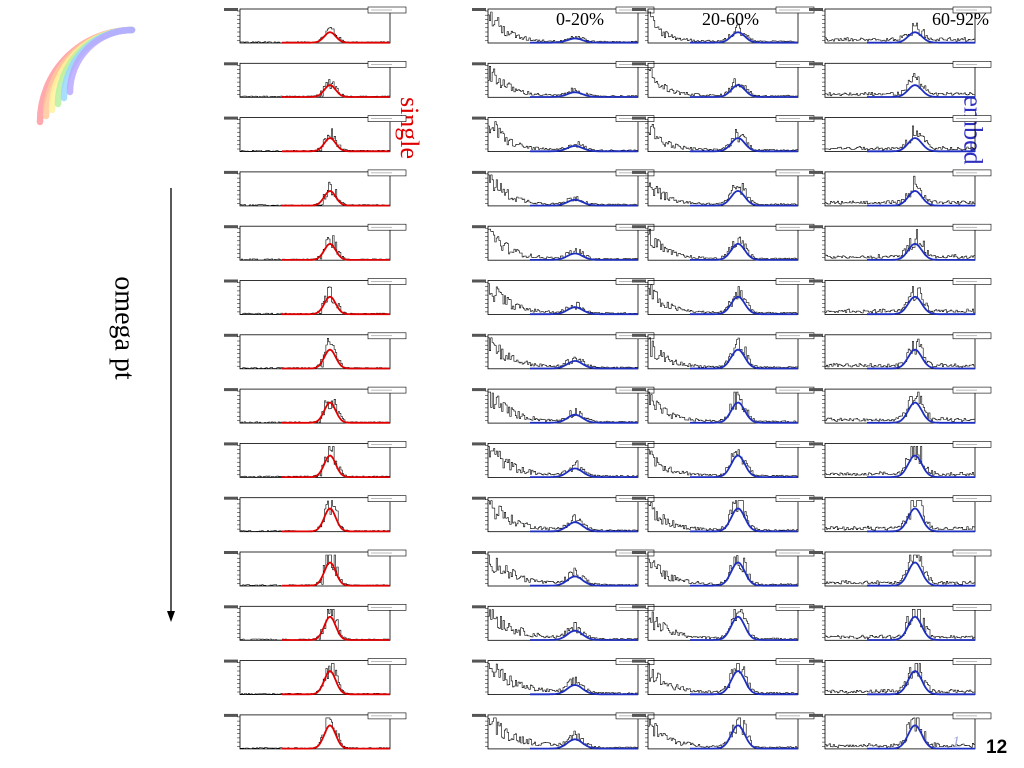 Image resolution: width=1024 pixels, height=768 pixels. What do you see at coordinates (101, 61) in the screenshot?
I see `rainbow-band` at bounding box center [101, 61].